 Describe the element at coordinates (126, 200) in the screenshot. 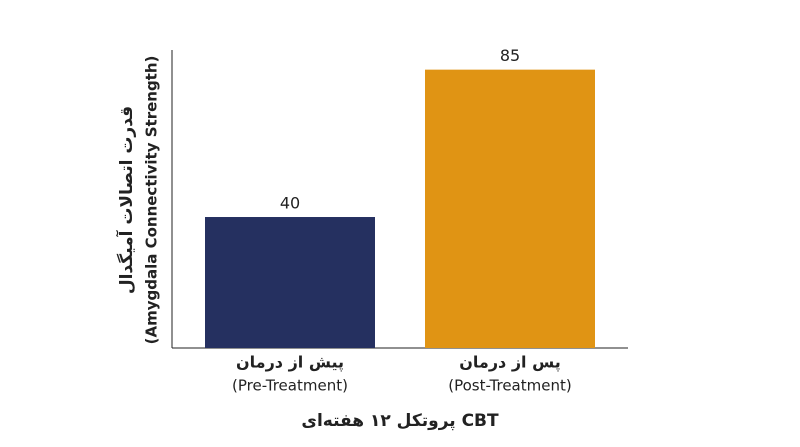

I see `y-axis-title-line: قدرت اتصالات آمیگدال` at that location.